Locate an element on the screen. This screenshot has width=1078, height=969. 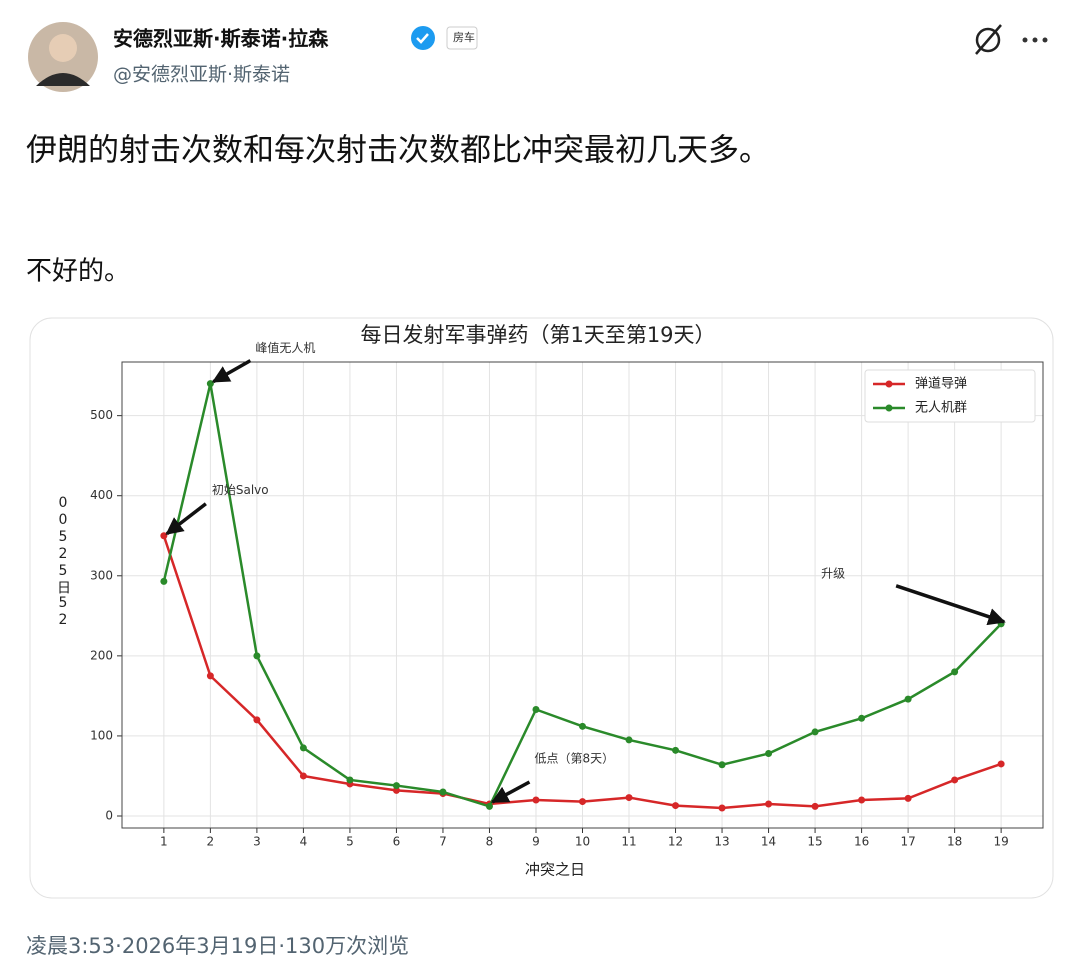
y-tick-label: 0 is located at coordinates (109, 815).